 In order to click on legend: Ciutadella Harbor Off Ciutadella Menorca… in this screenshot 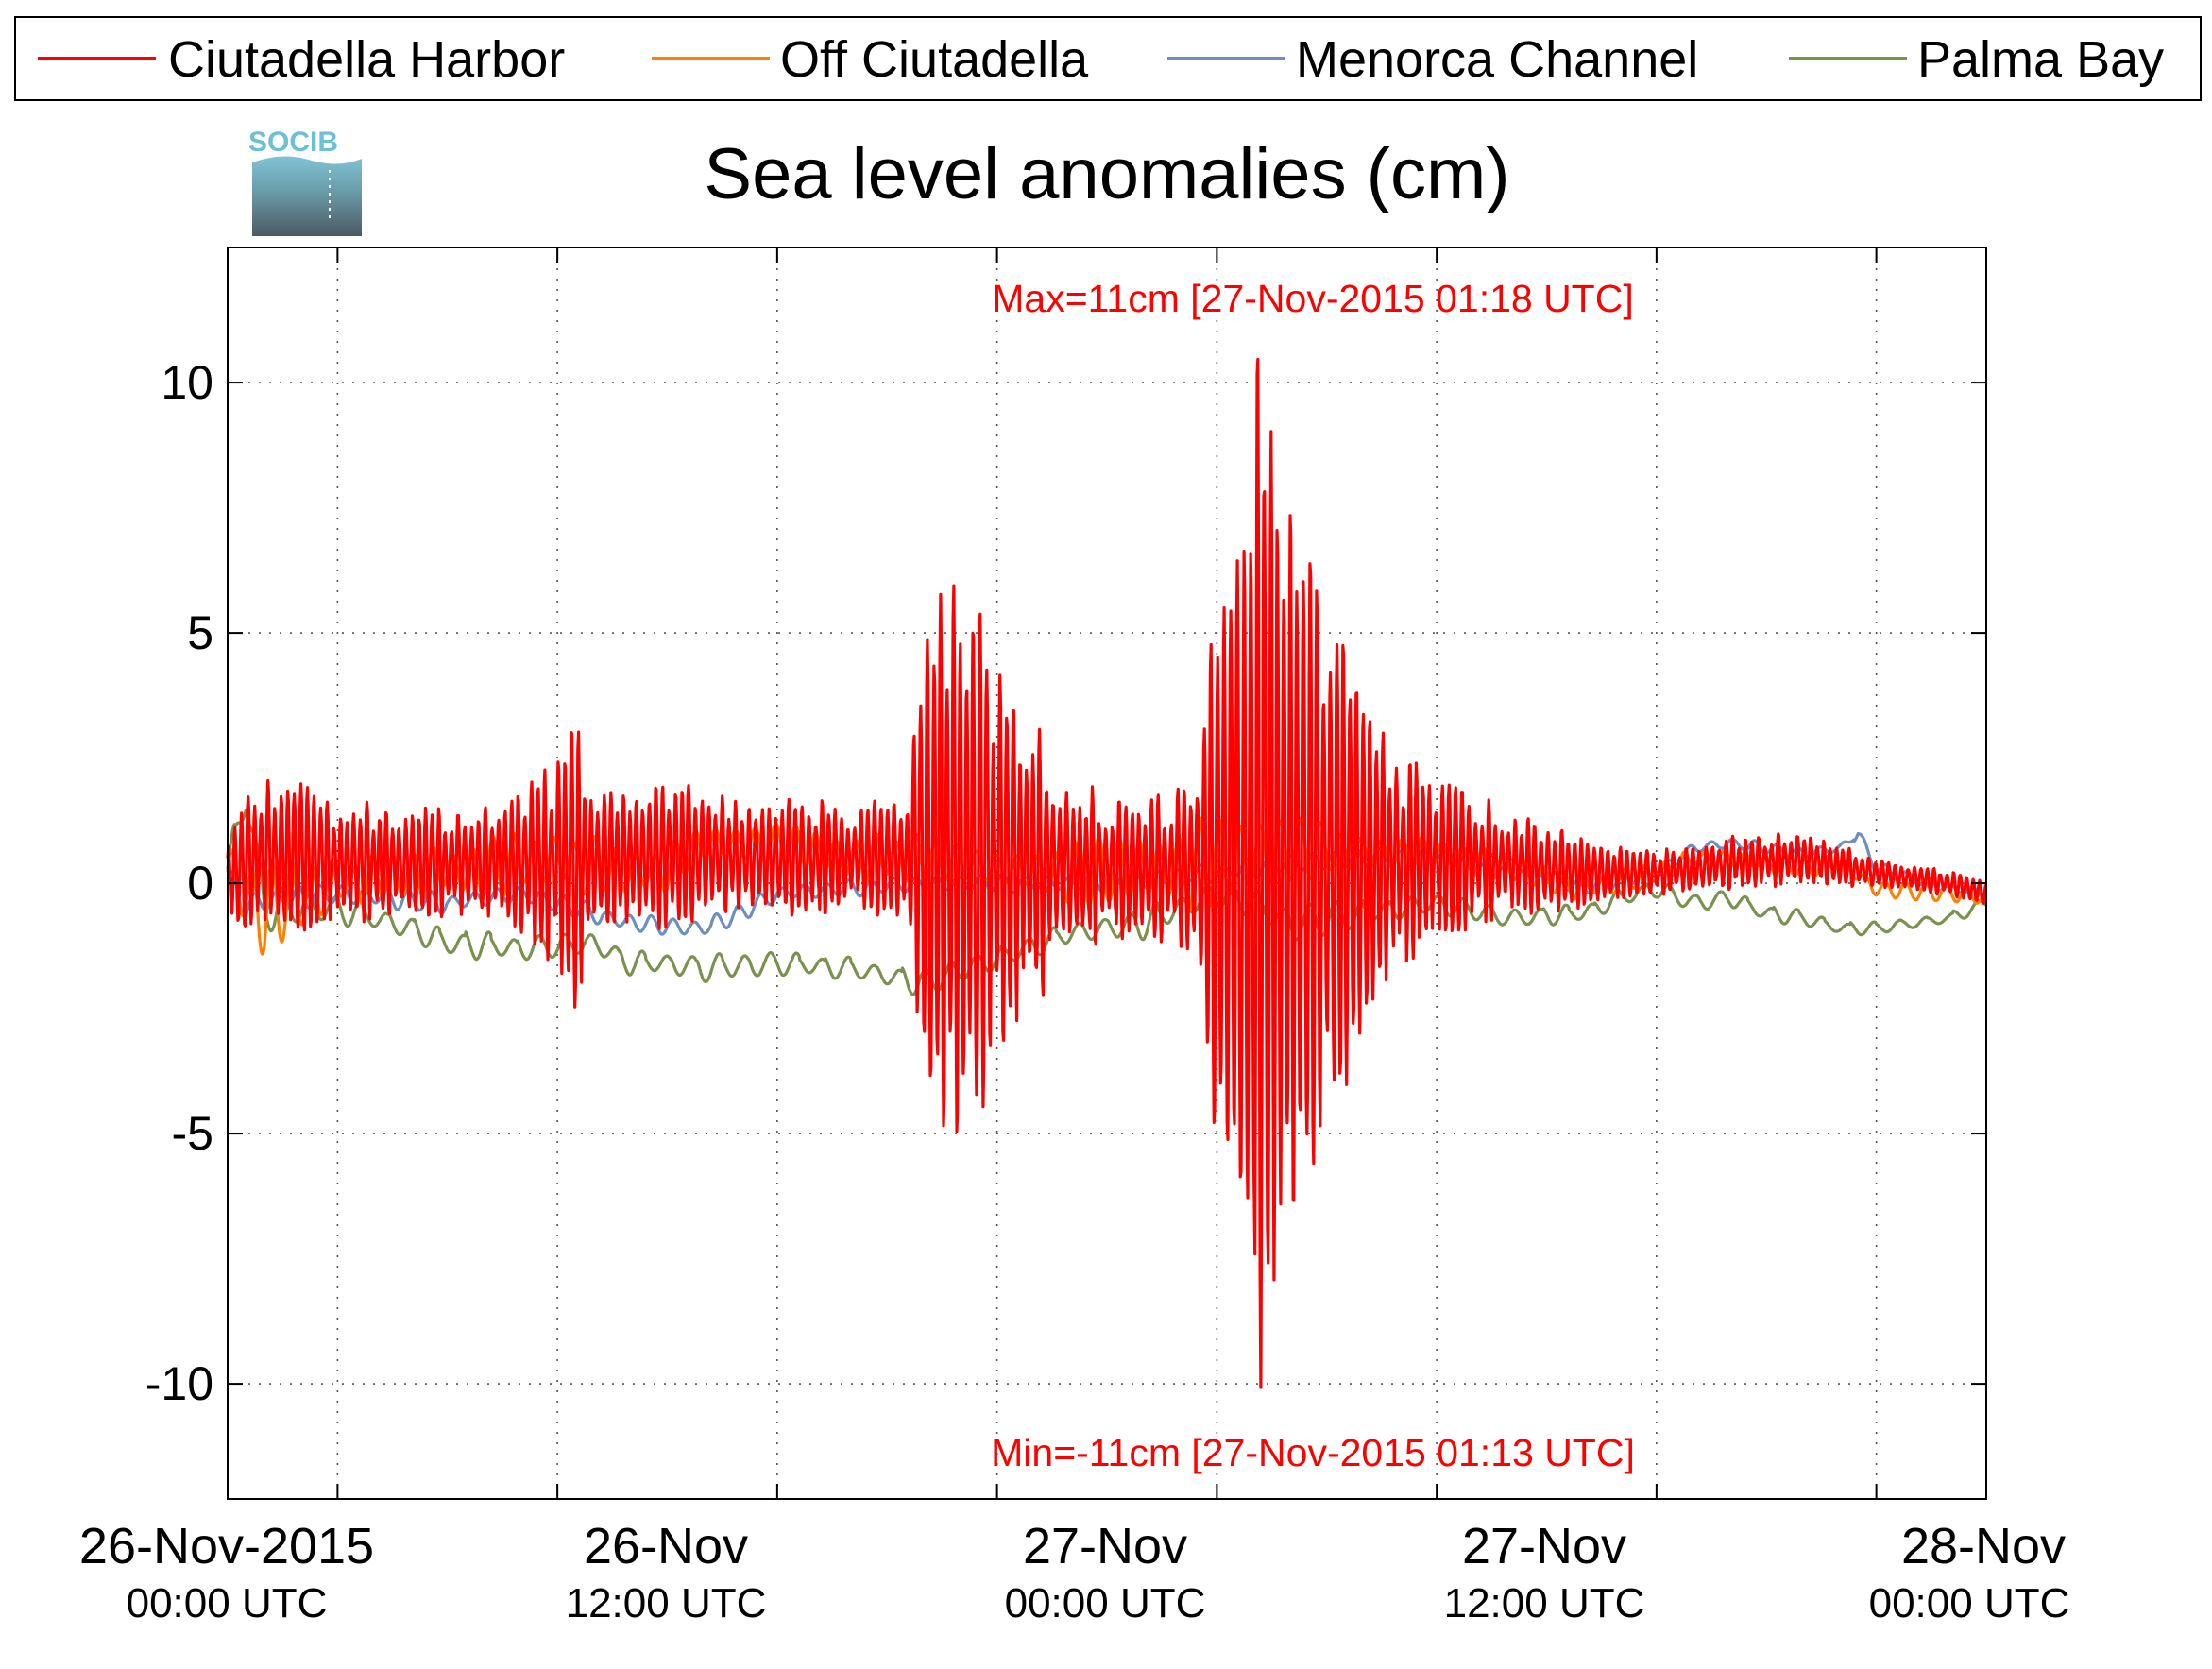, I will do `click(1108, 59)`.